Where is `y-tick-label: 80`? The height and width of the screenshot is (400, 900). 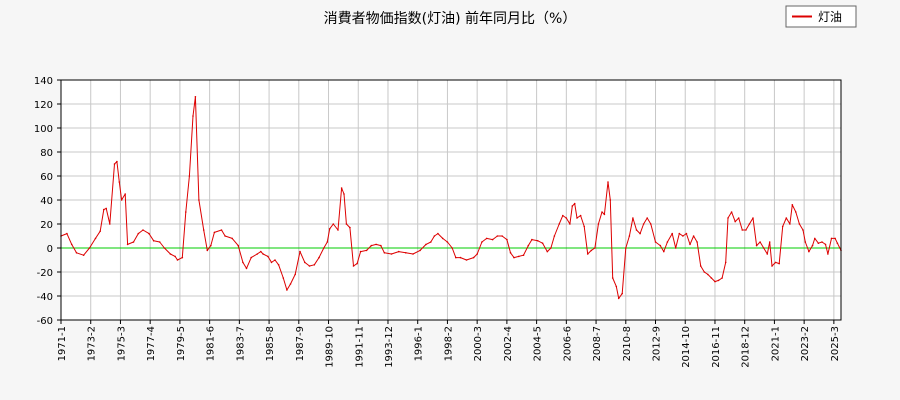 y-tick-label: 80 is located at coordinates (46, 153).